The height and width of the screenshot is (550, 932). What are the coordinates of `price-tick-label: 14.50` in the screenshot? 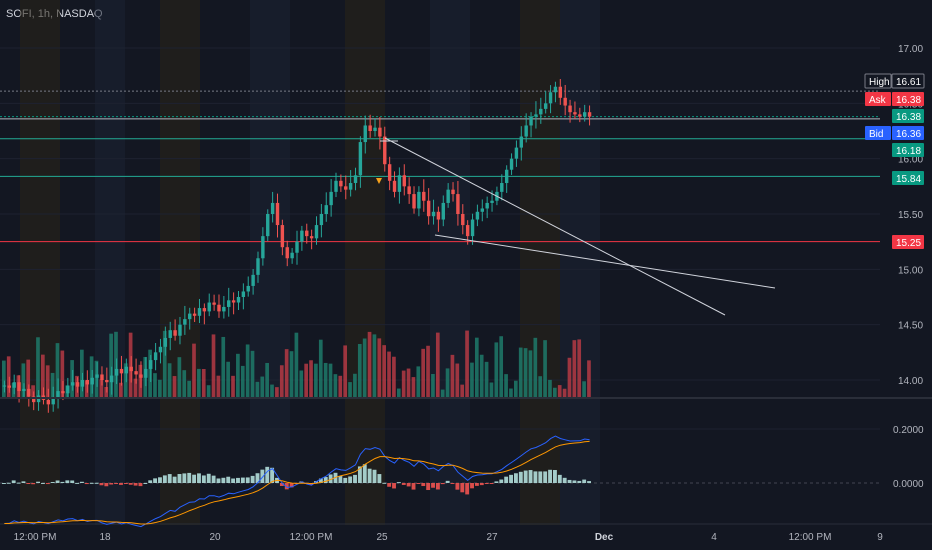 It's located at (910, 326).